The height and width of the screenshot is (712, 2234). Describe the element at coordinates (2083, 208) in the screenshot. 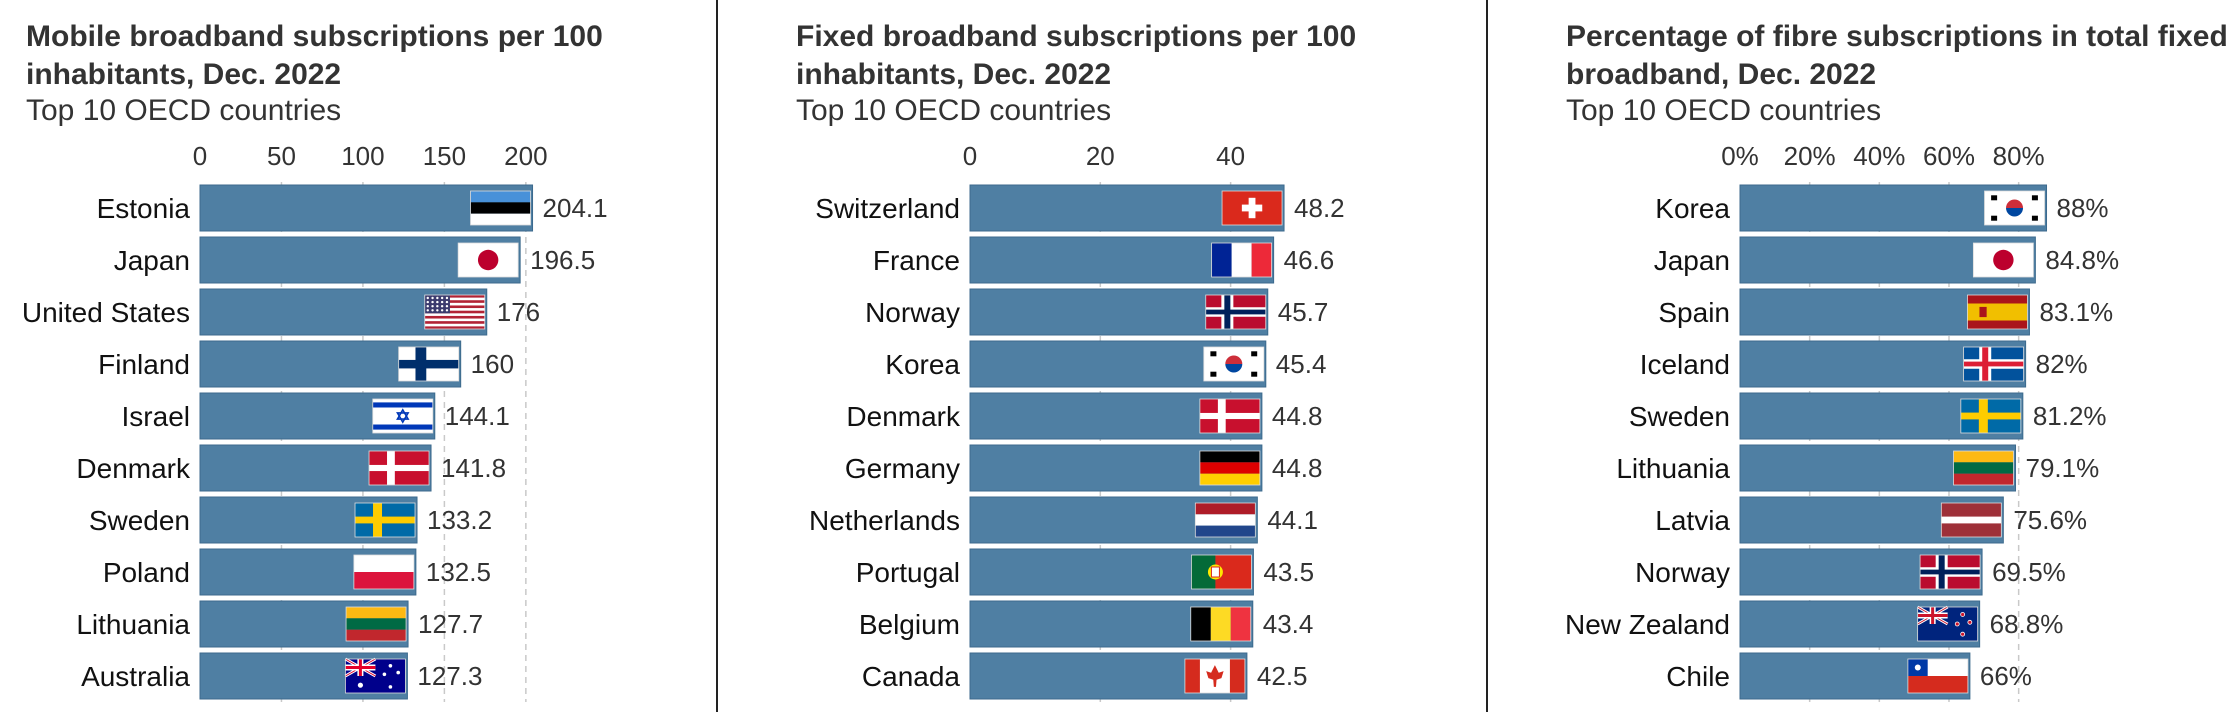

I see `value-label: 88%` at that location.